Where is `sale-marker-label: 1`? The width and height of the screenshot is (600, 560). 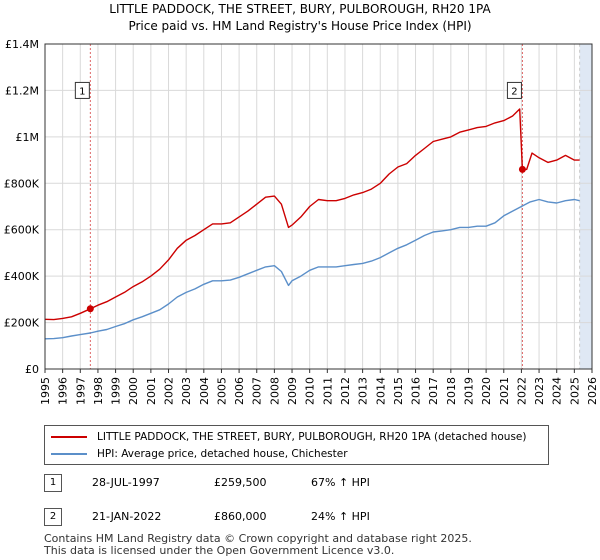
sale-marker-label: 1 is located at coordinates (82, 91).